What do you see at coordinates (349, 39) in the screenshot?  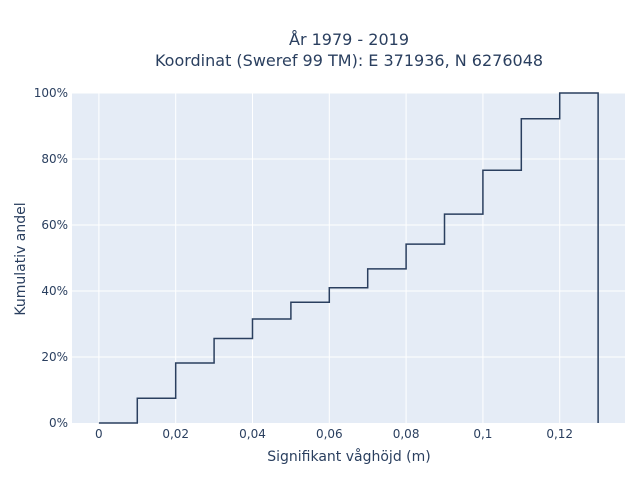 I see `chart-title-line-1: År 1979 - 2019` at bounding box center [349, 39].